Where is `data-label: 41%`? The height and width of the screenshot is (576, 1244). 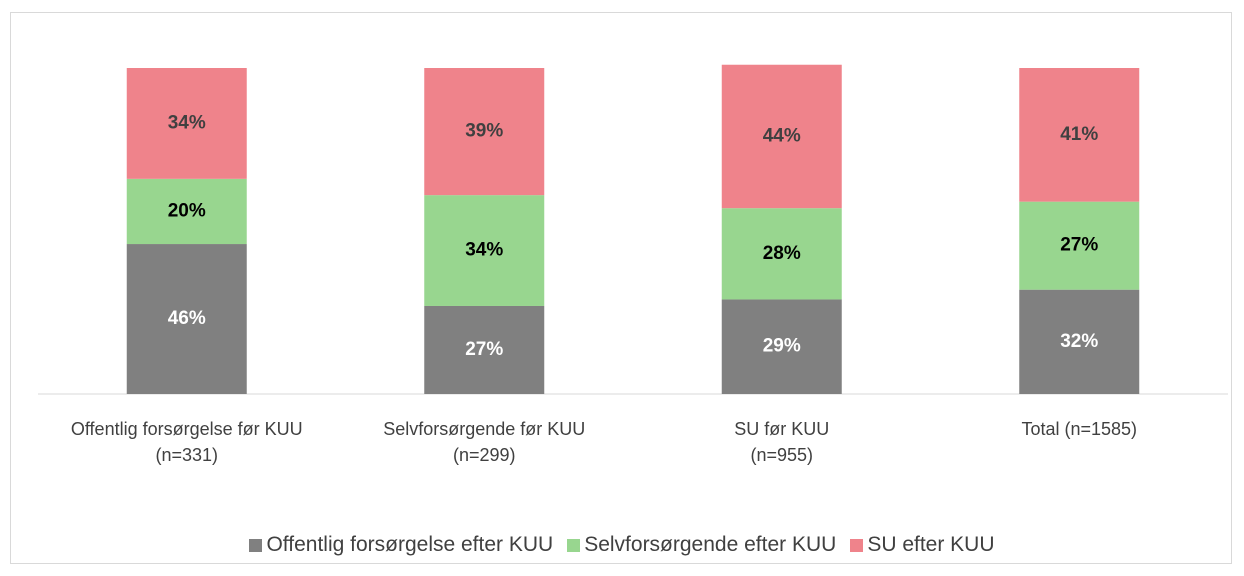 data-label: 41% is located at coordinates (1079, 134).